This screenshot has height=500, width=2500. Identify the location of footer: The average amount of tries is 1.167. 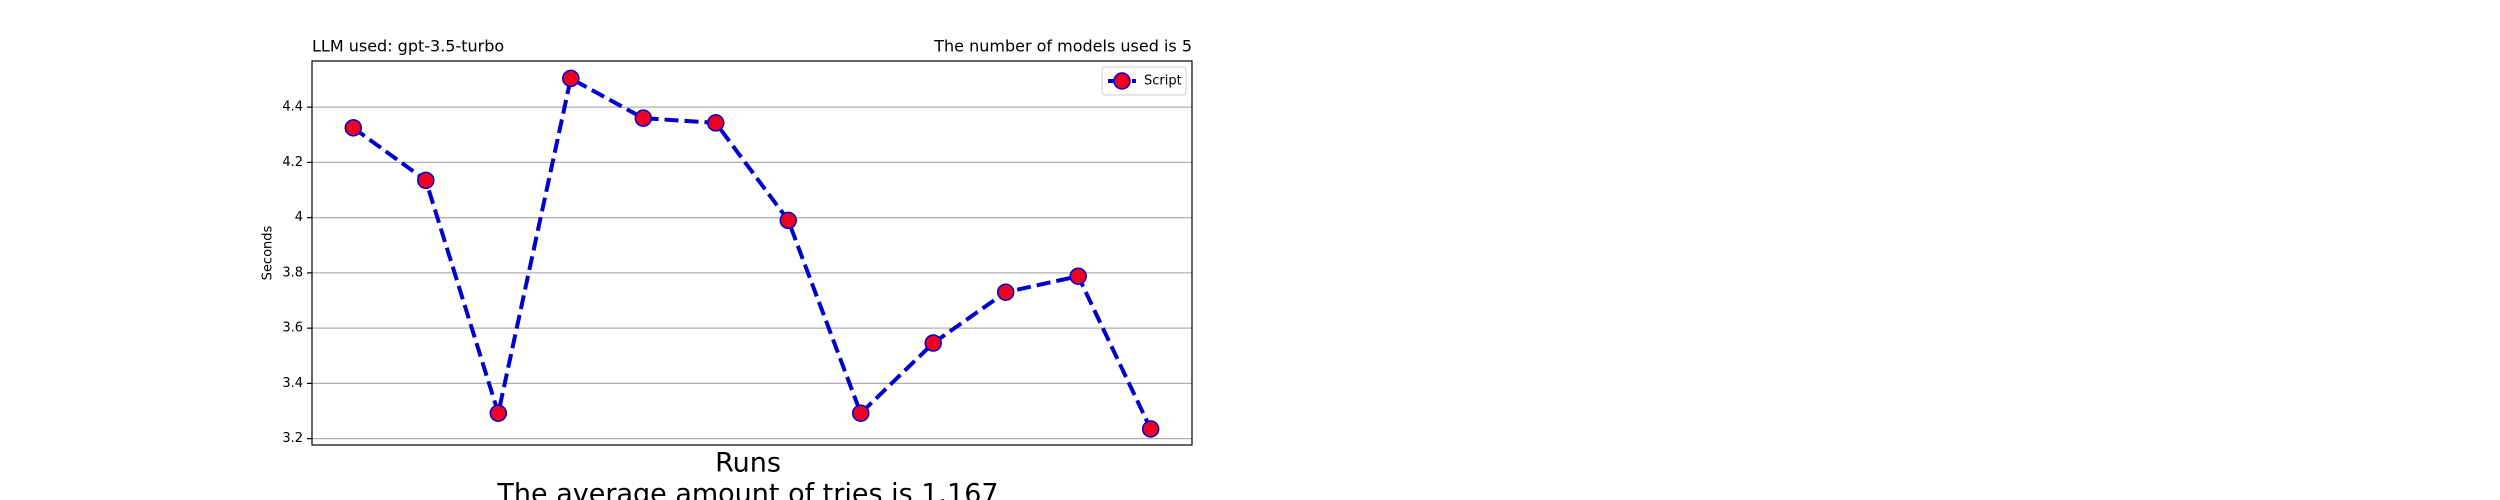
(747, 489).